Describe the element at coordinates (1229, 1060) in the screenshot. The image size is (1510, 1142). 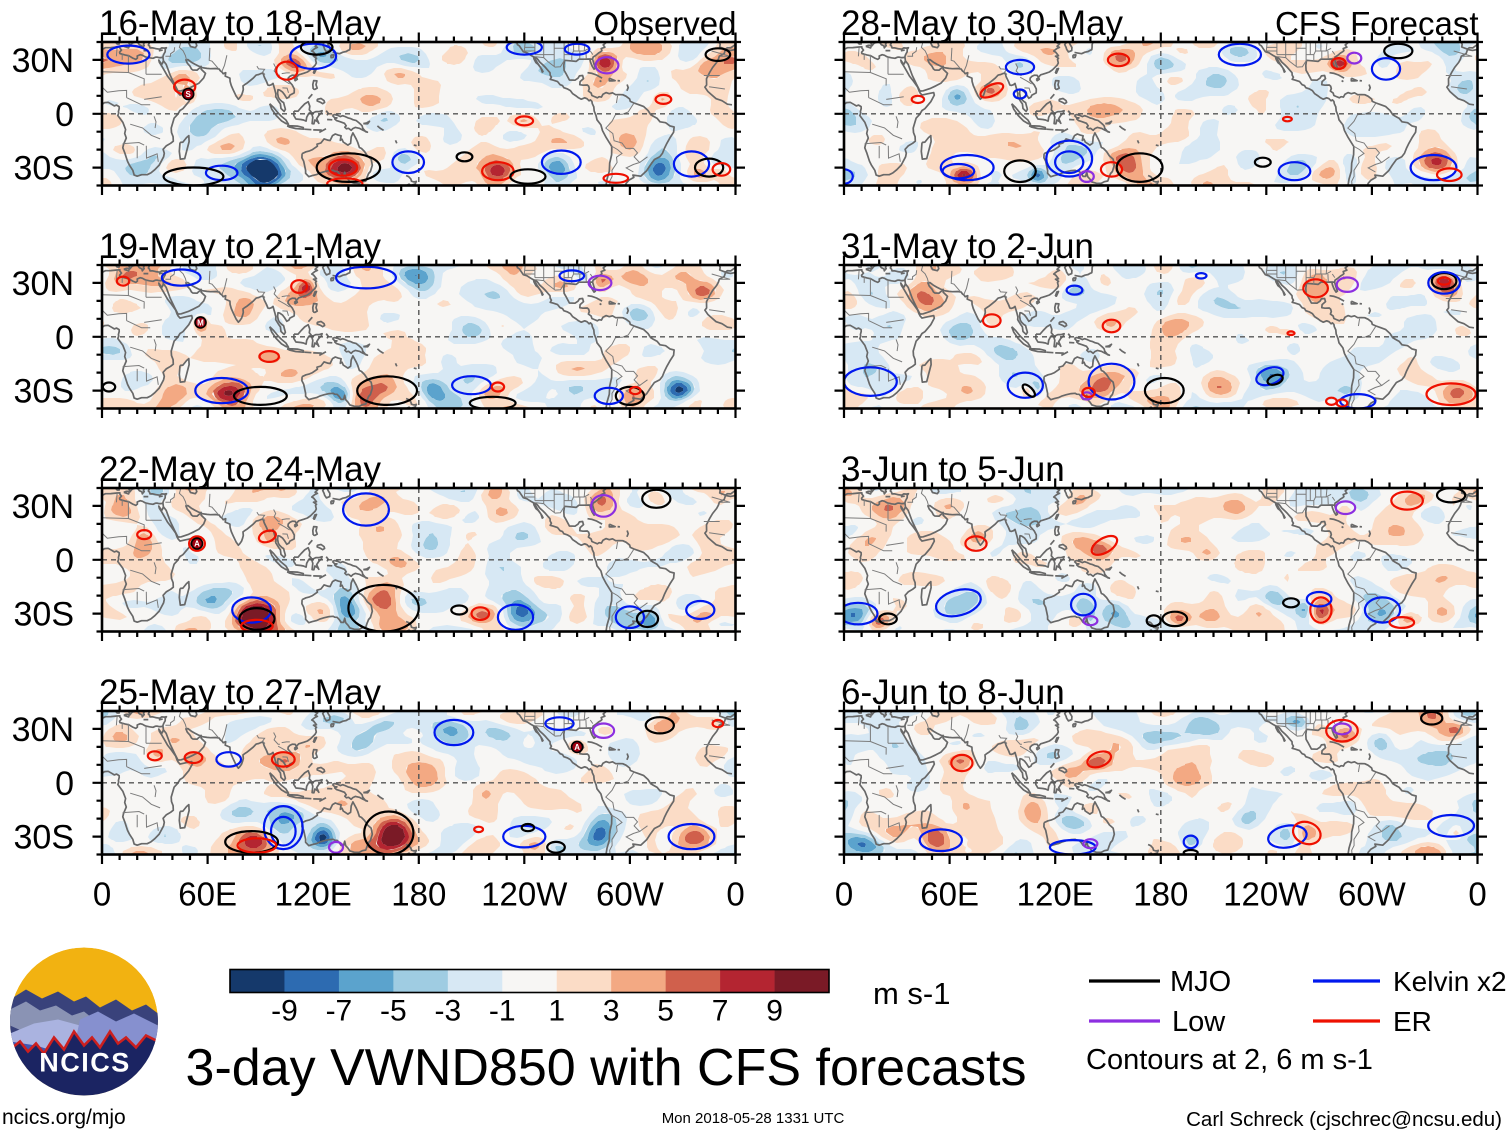
I see `svg-text: Contours at 2, 6 m s-1` at that location.